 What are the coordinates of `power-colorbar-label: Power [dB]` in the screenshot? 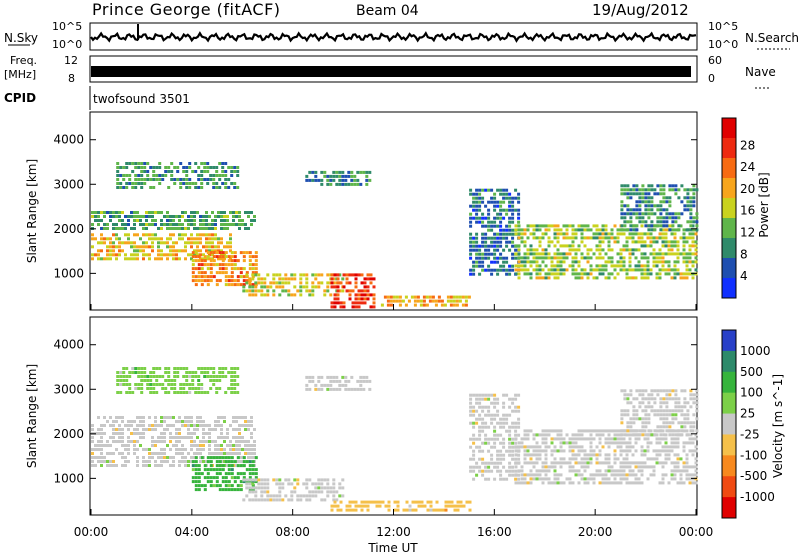 It's located at (764, 204).